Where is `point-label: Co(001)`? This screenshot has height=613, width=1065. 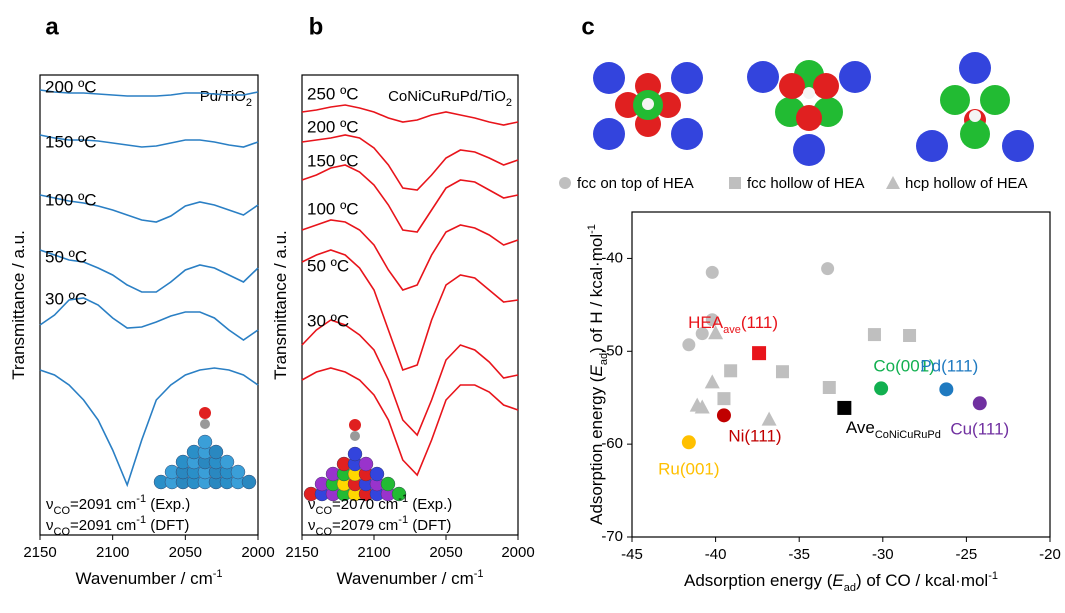 point-label: Co(001) is located at coordinates (903, 366).